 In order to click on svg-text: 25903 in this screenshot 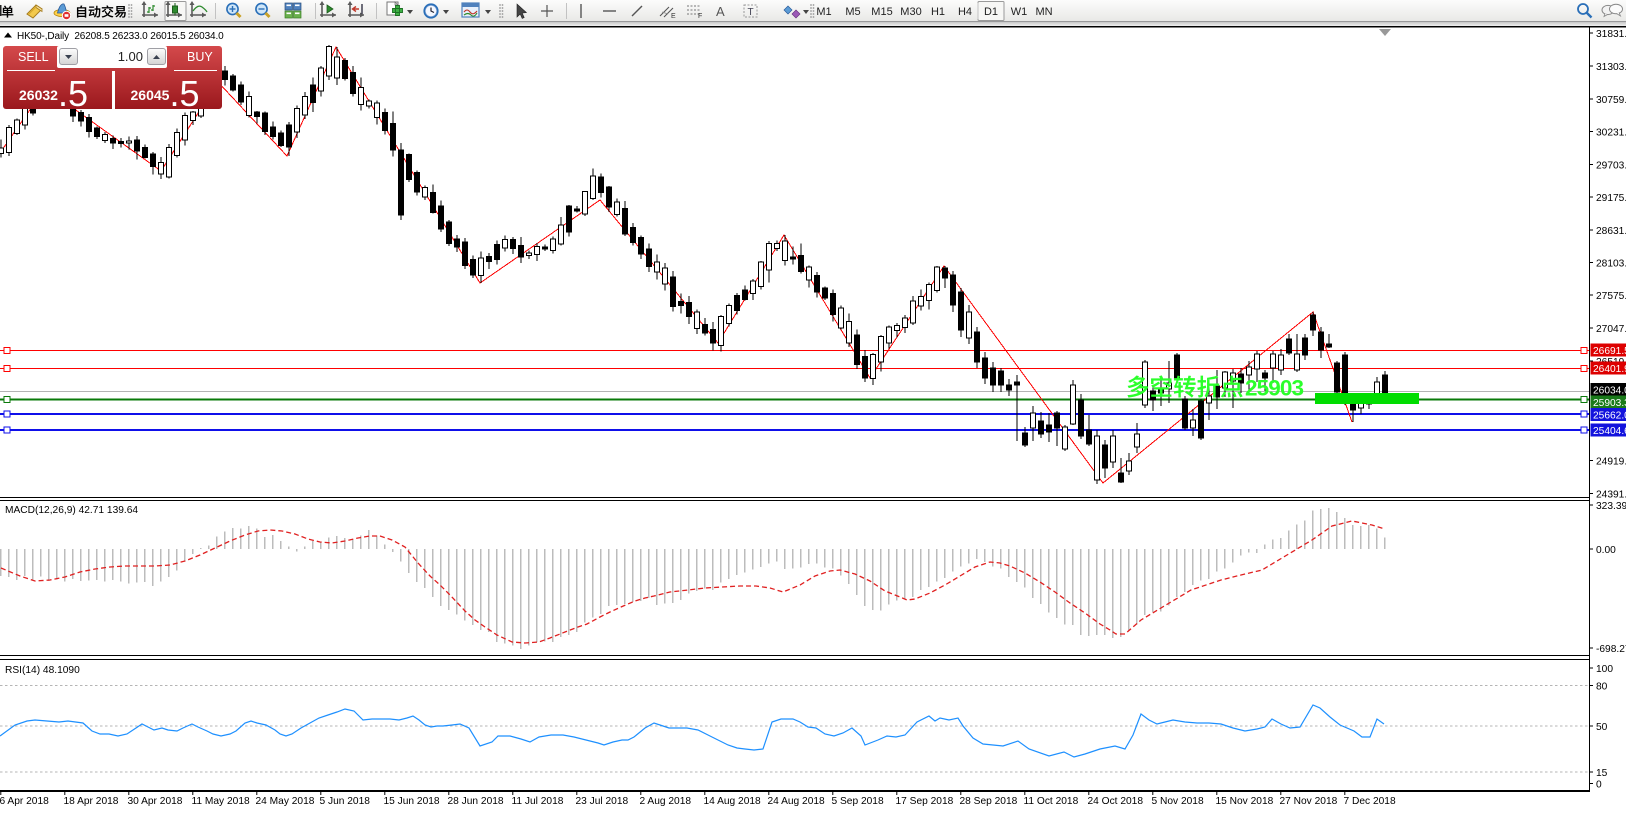, I will do `click(1274, 388)`.